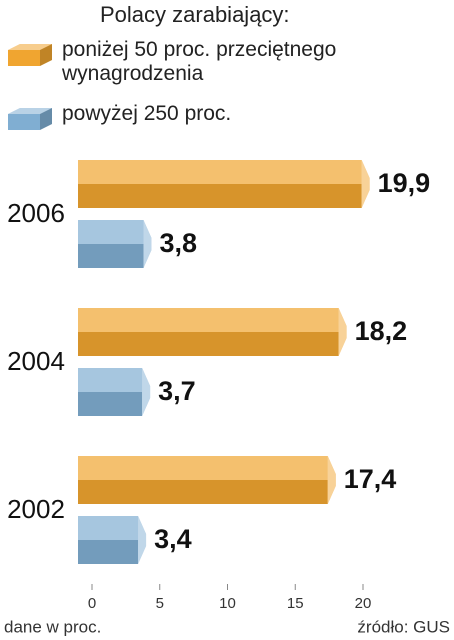  Describe the element at coordinates (52, 626) in the screenshot. I see `x-axis-label: dane w proc.` at that location.